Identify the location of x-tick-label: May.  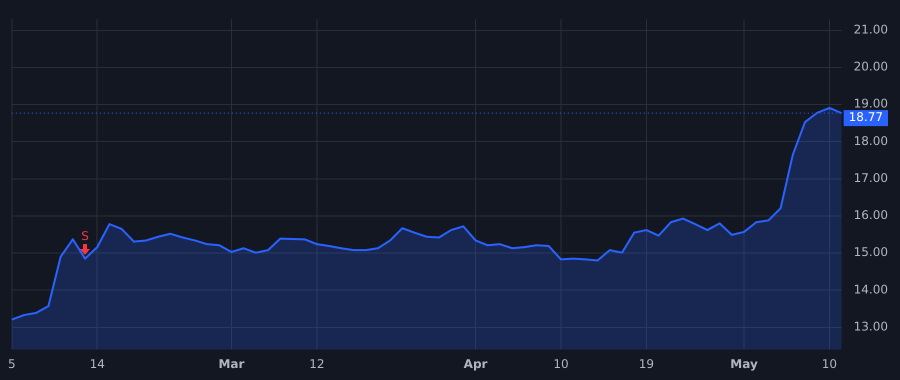
(744, 363).